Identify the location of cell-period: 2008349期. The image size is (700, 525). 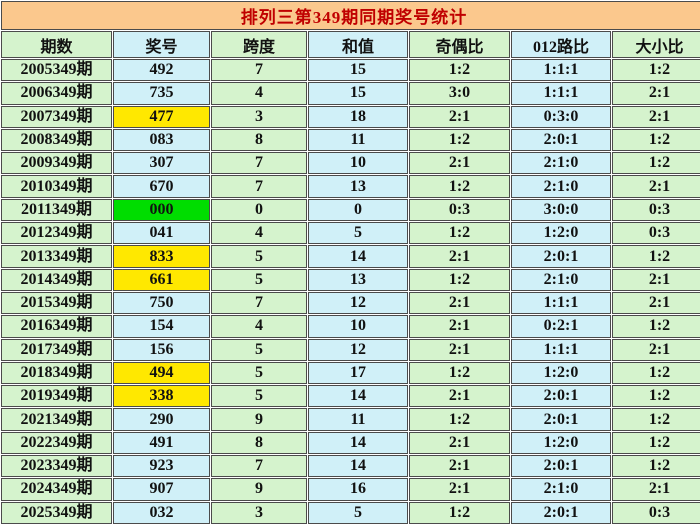
(56, 140).